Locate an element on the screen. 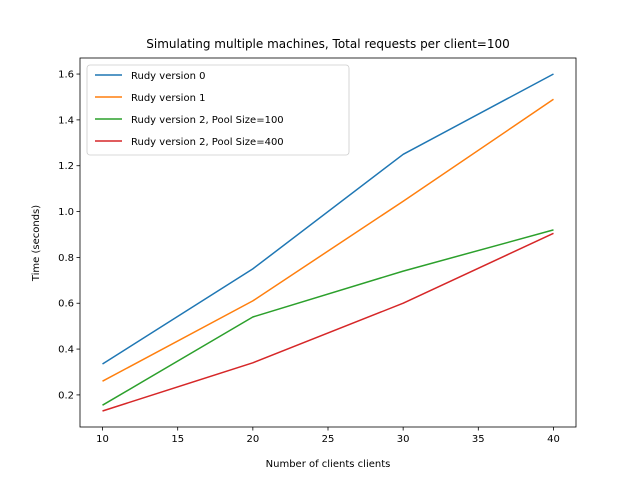 The height and width of the screenshot is (480, 640). legend-box is located at coordinates (218, 110).